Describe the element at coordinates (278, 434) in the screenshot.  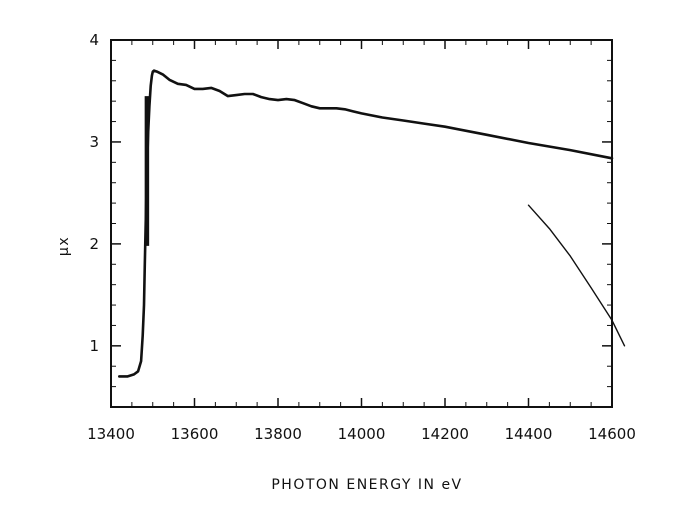
I see `x-tick-label: 13800` at that location.